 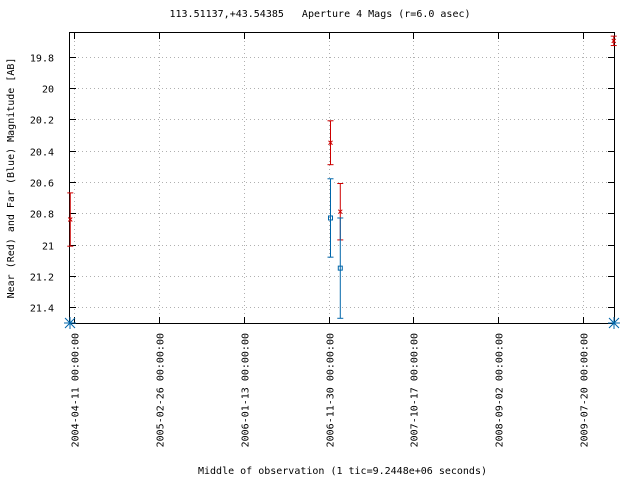 What do you see at coordinates (42, 153) in the screenshot?
I see `y-tick-label: 20.4` at bounding box center [42, 153].